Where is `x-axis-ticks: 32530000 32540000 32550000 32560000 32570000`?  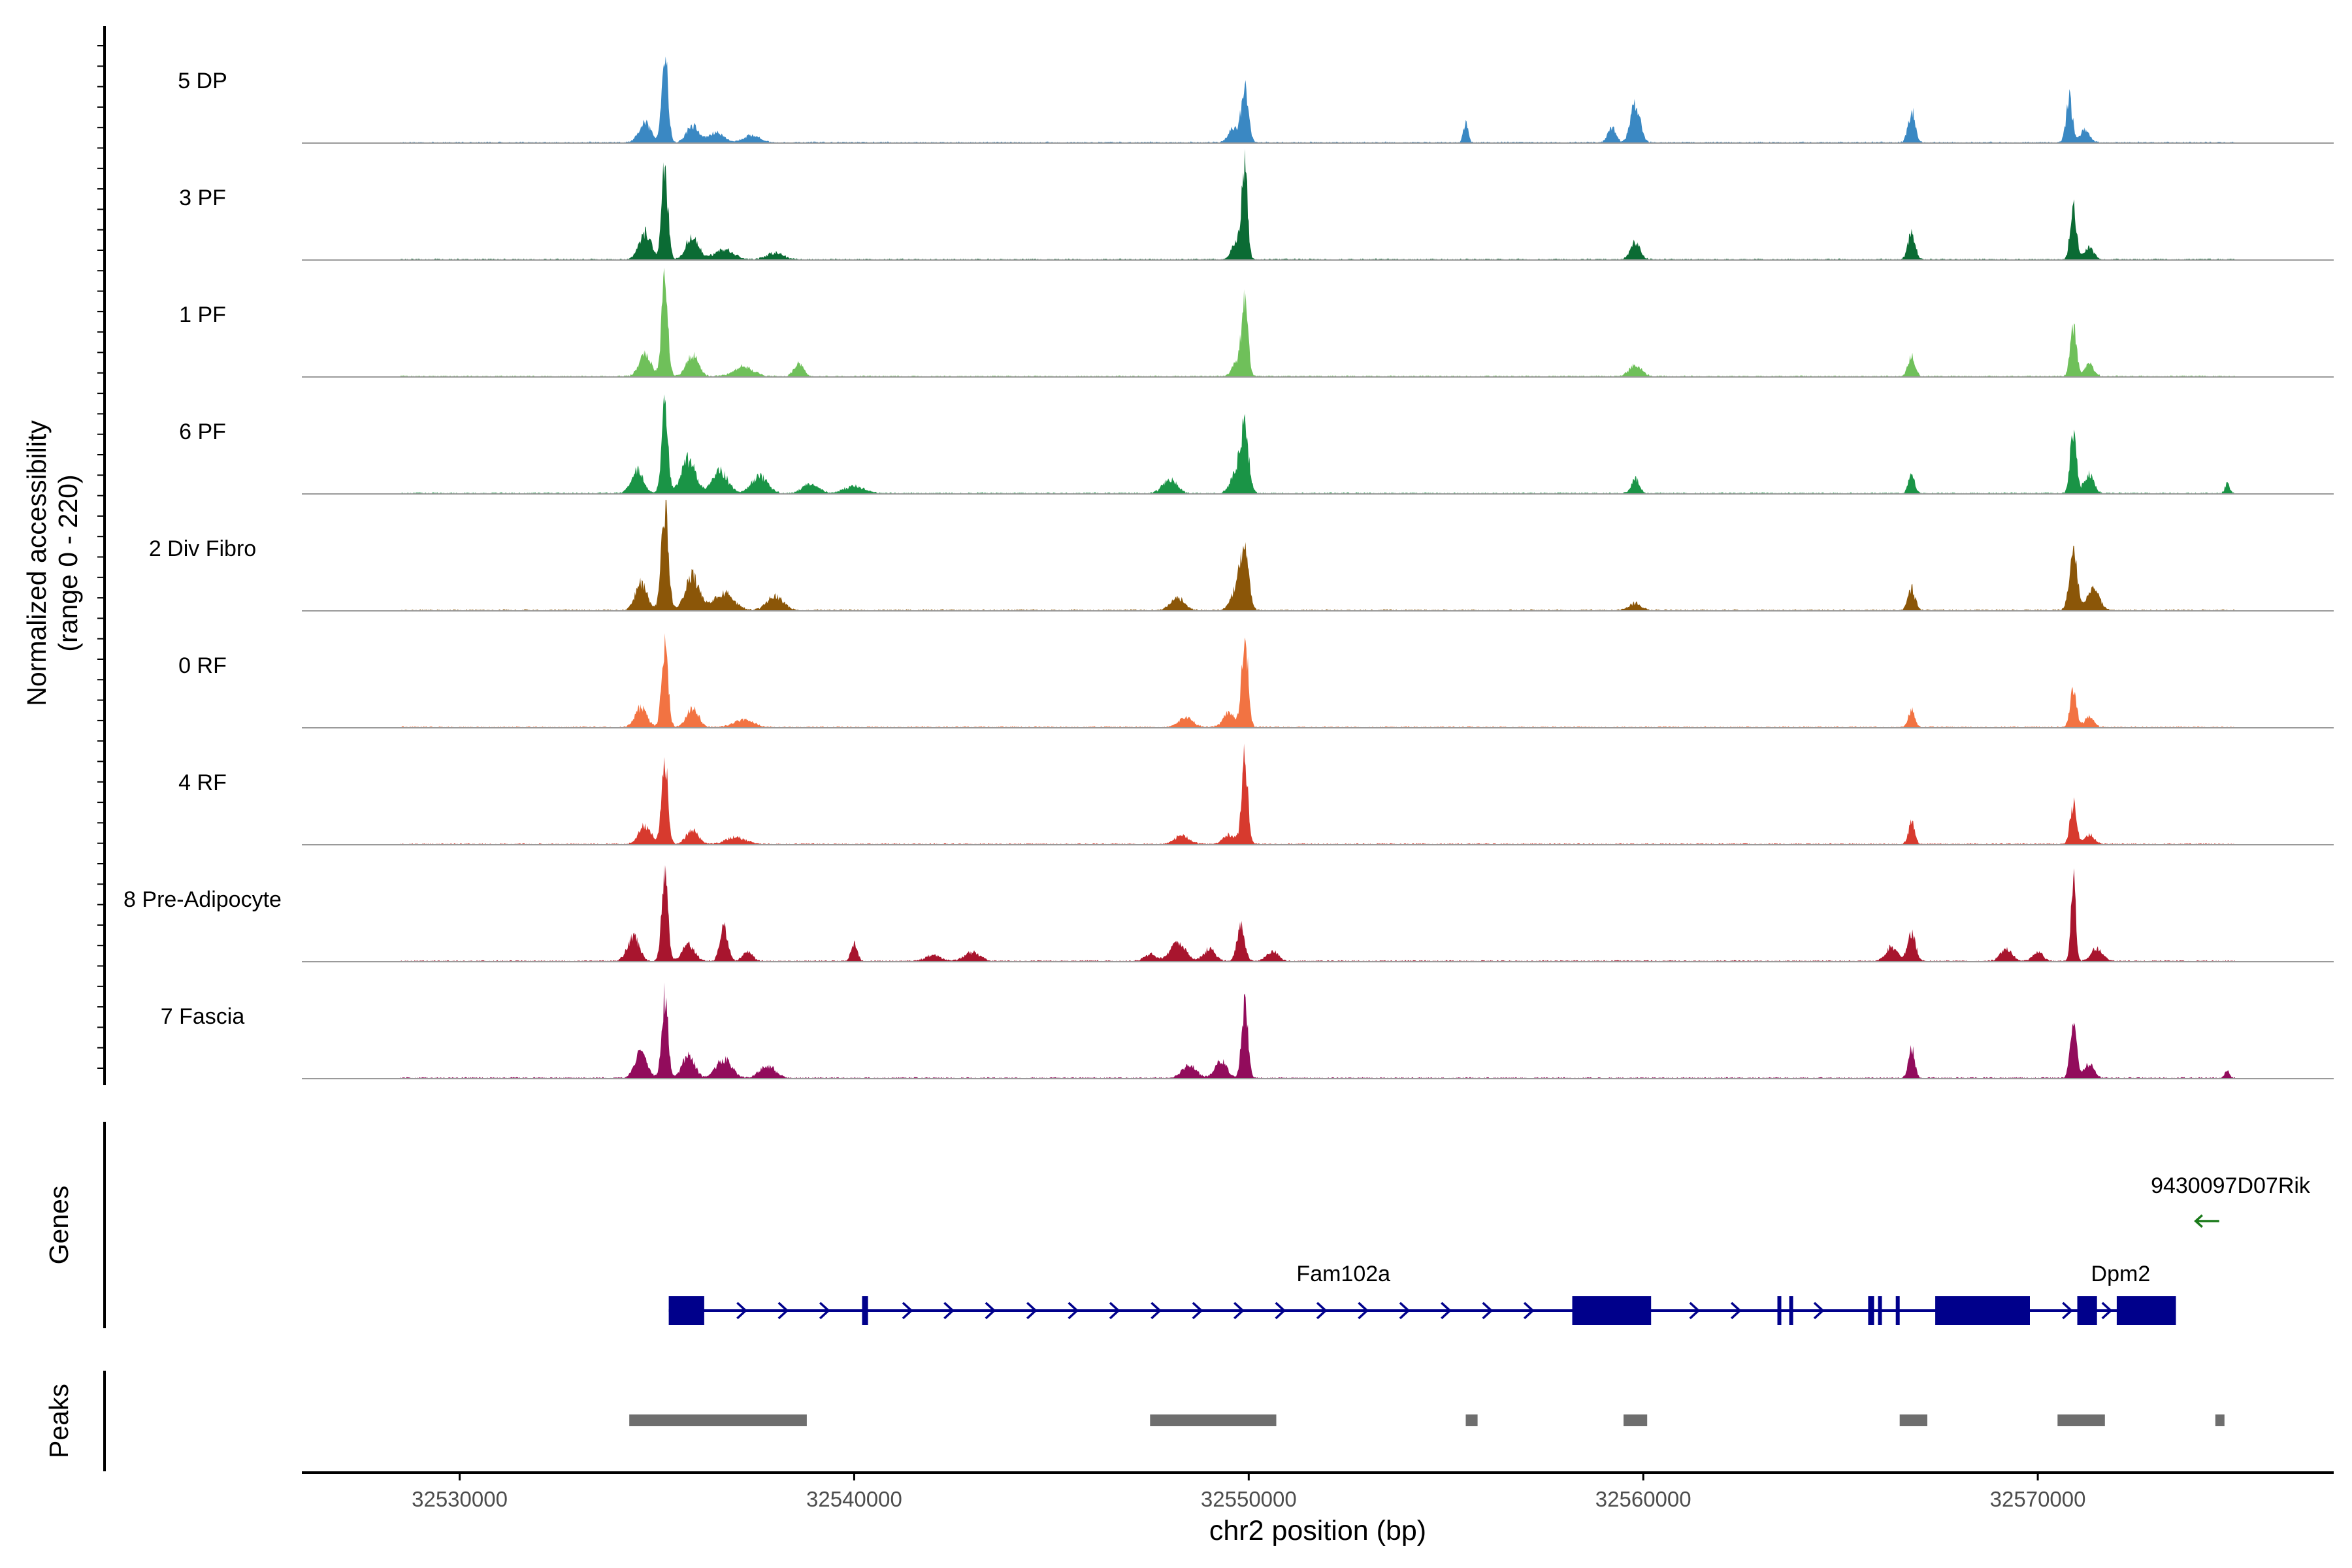 x-axis-ticks: 32530000 32540000 32550000 32560000 32570000 is located at coordinates (1249, 1492).